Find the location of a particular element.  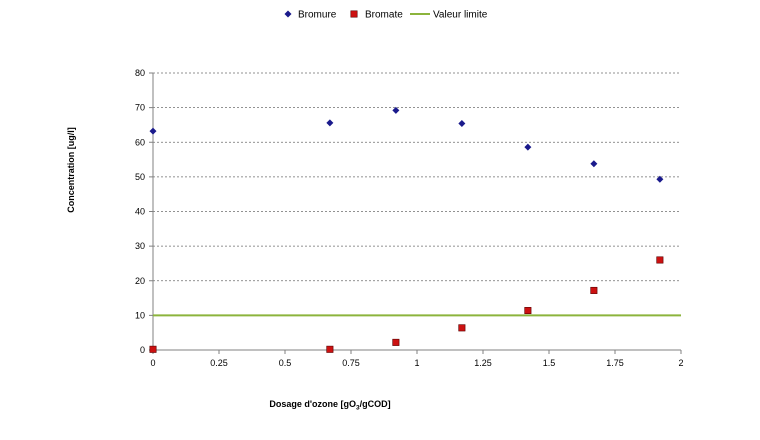

y-tick-label: 50 is located at coordinates (140, 177).